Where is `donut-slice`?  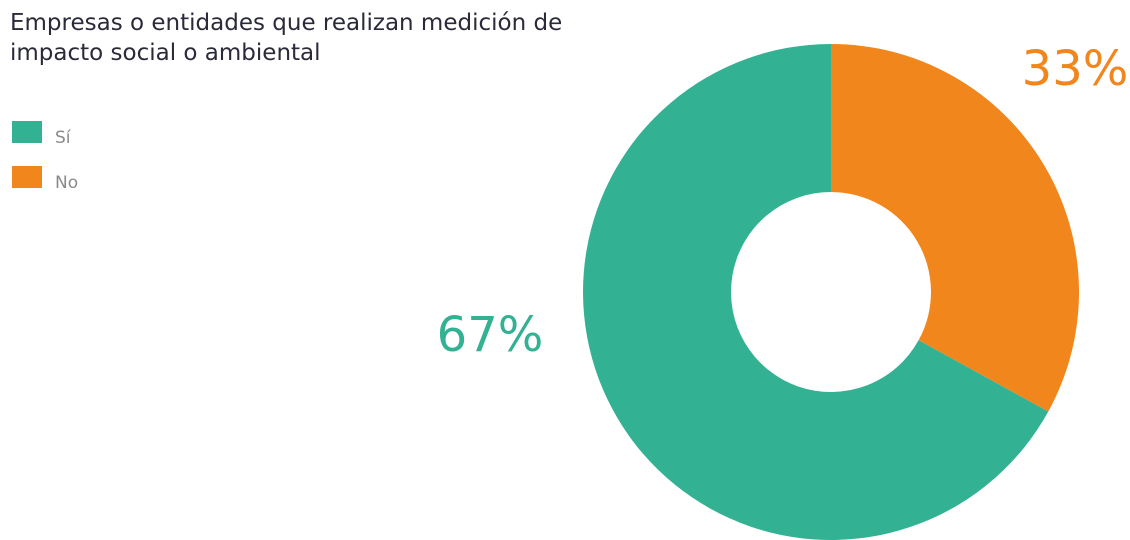
donut-slice is located at coordinates (955, 228).